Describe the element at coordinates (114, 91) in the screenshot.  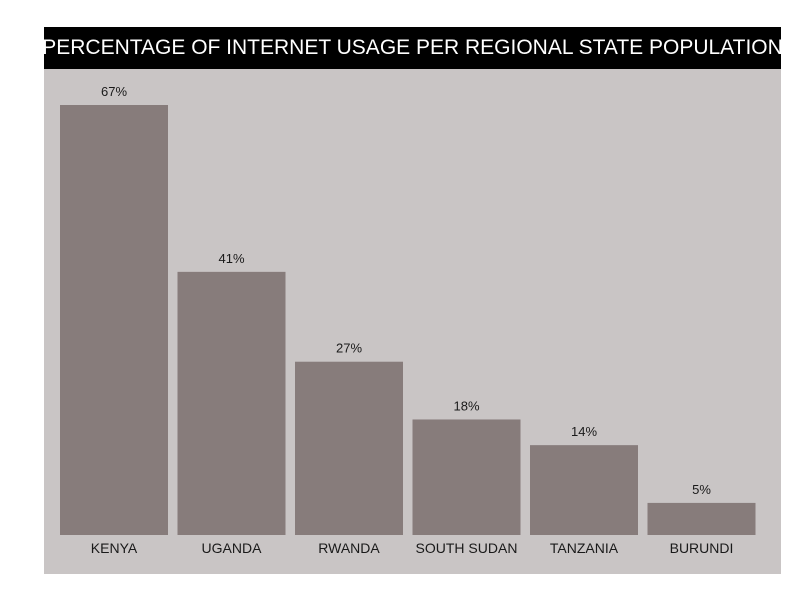
I see `data-label-kenya: 67%` at that location.